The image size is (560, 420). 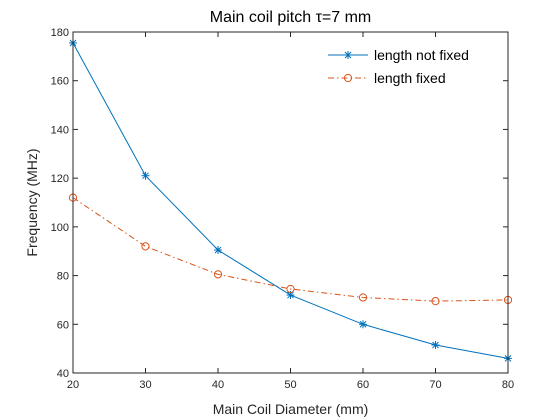 I want to click on y-tick-label: 100, so click(x=60, y=228).